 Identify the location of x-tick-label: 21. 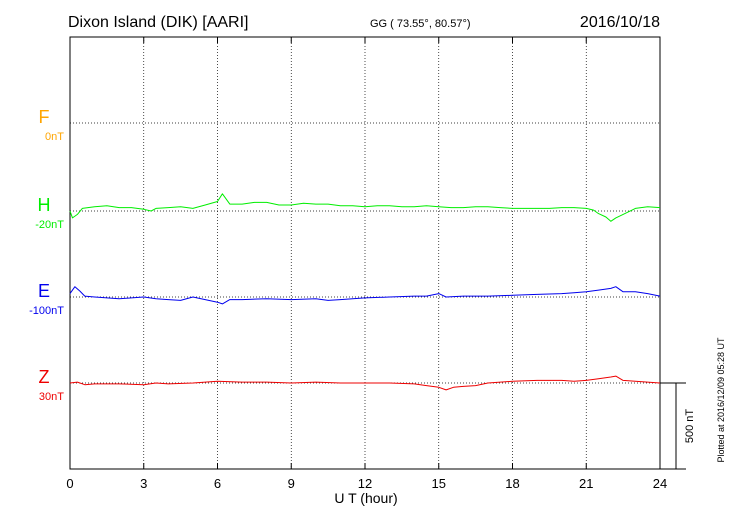
(586, 483).